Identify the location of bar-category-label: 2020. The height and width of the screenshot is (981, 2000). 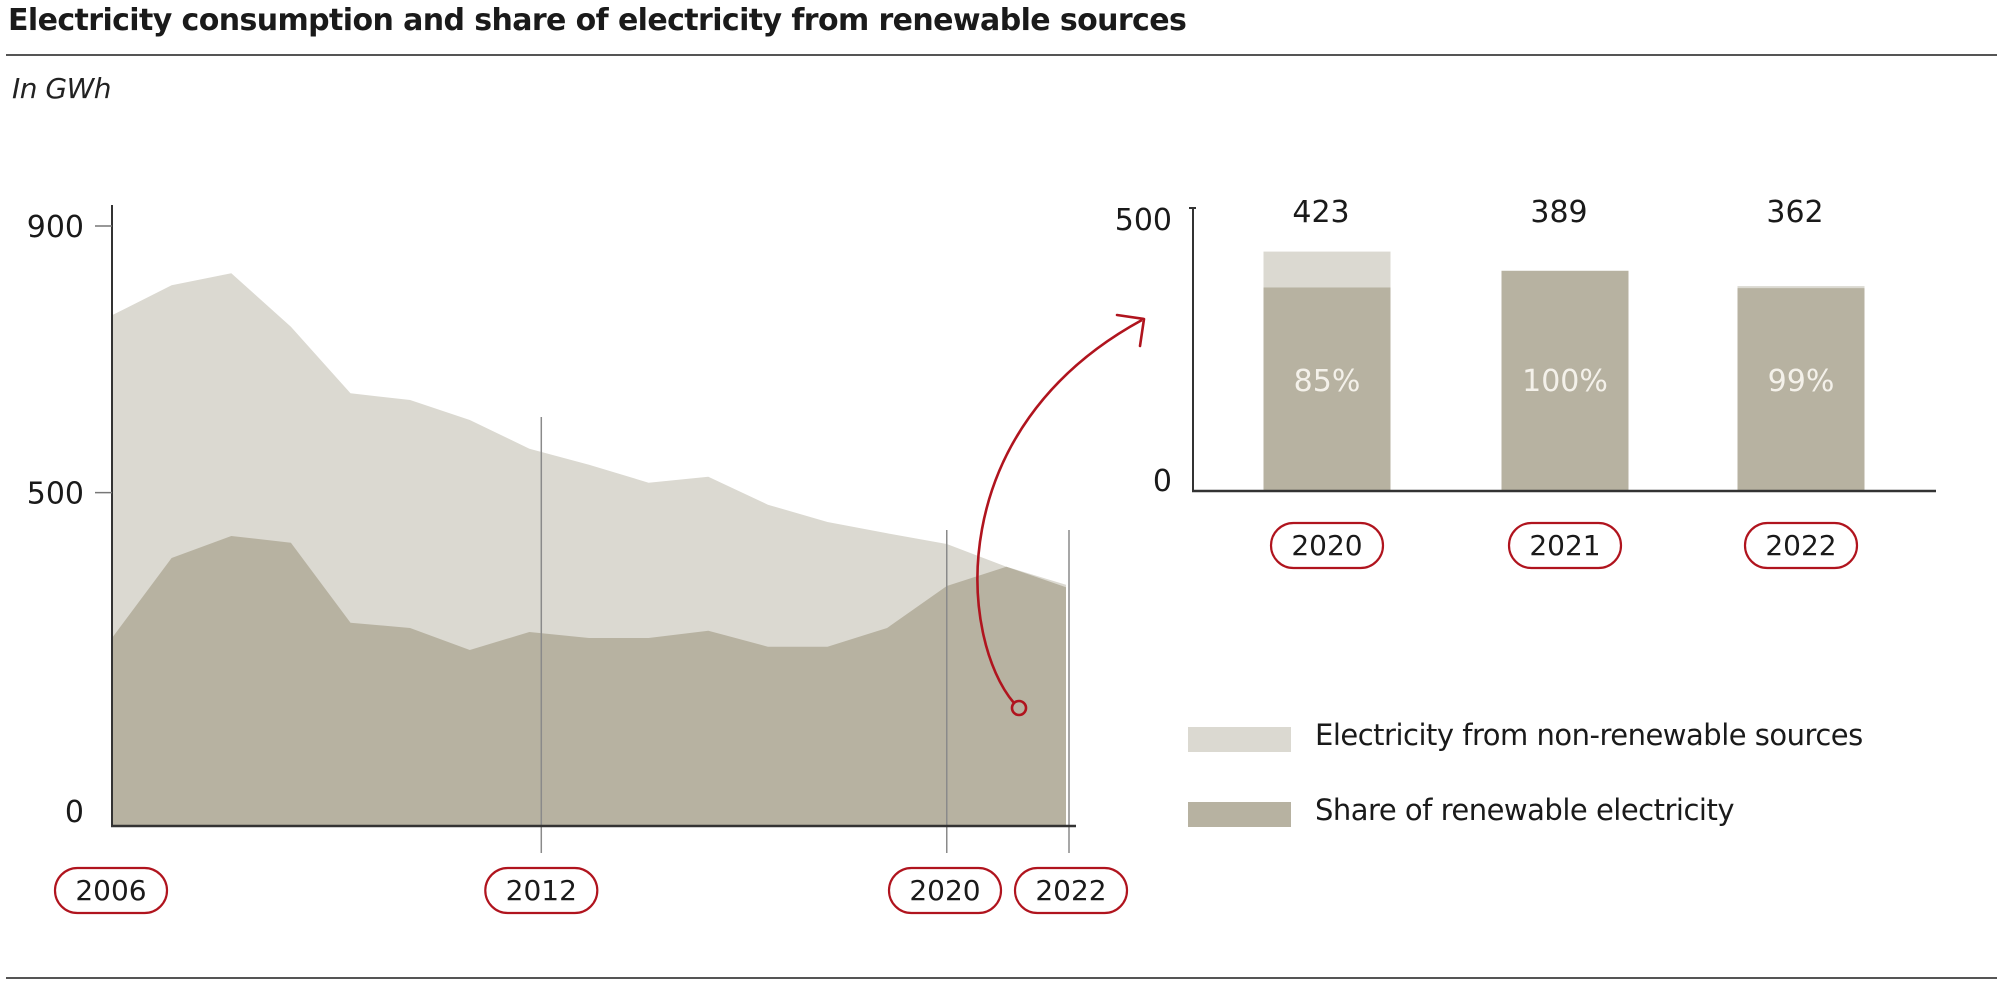
(1326, 545).